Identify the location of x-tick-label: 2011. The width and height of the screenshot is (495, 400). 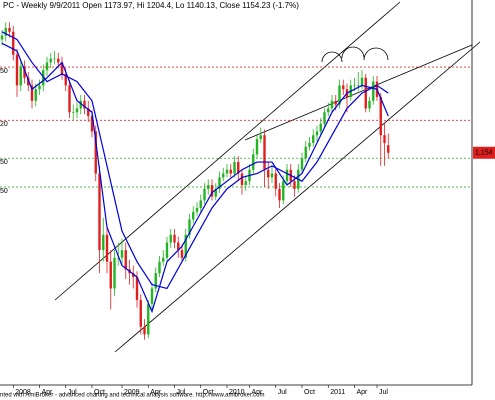
(337, 392).